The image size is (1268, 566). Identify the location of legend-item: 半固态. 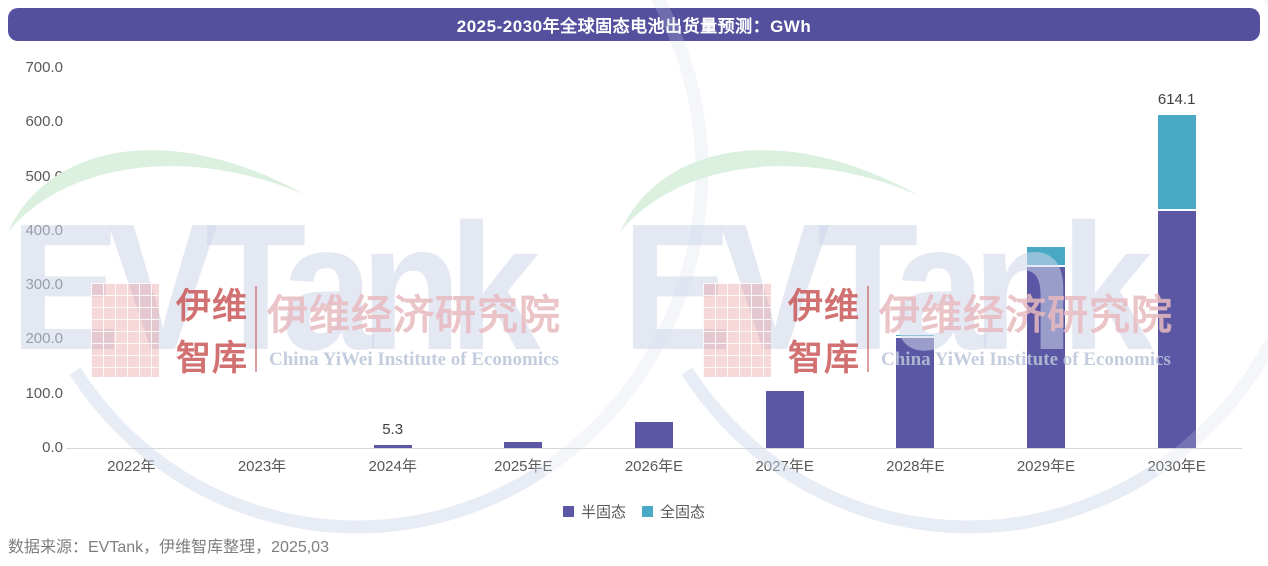
(594, 511).